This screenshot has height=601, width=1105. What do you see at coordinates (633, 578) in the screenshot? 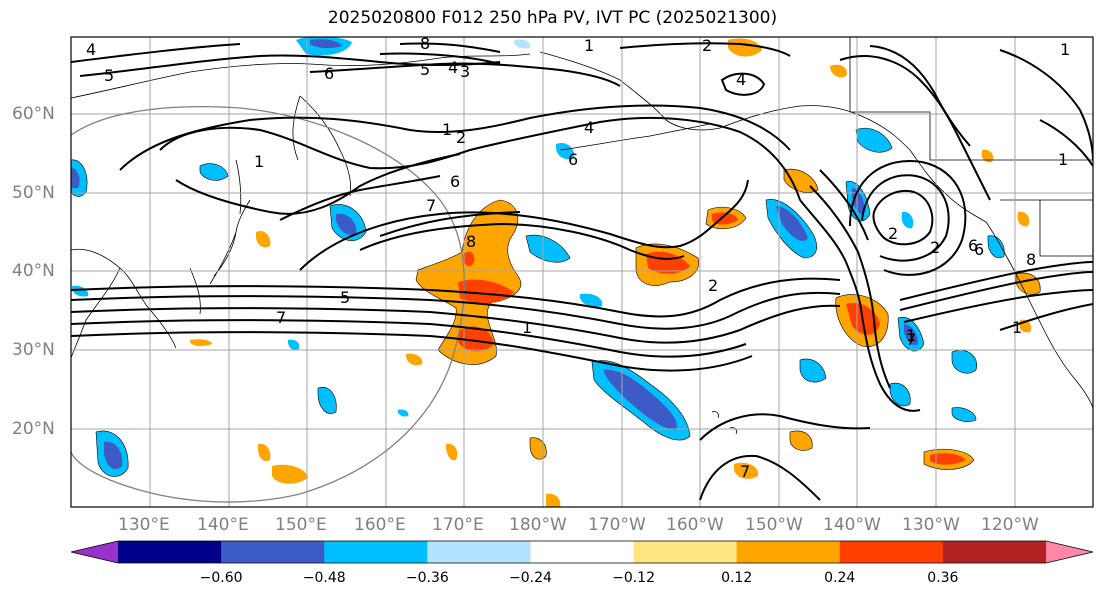
I see `colorbar-label: −0.12` at bounding box center [633, 578].